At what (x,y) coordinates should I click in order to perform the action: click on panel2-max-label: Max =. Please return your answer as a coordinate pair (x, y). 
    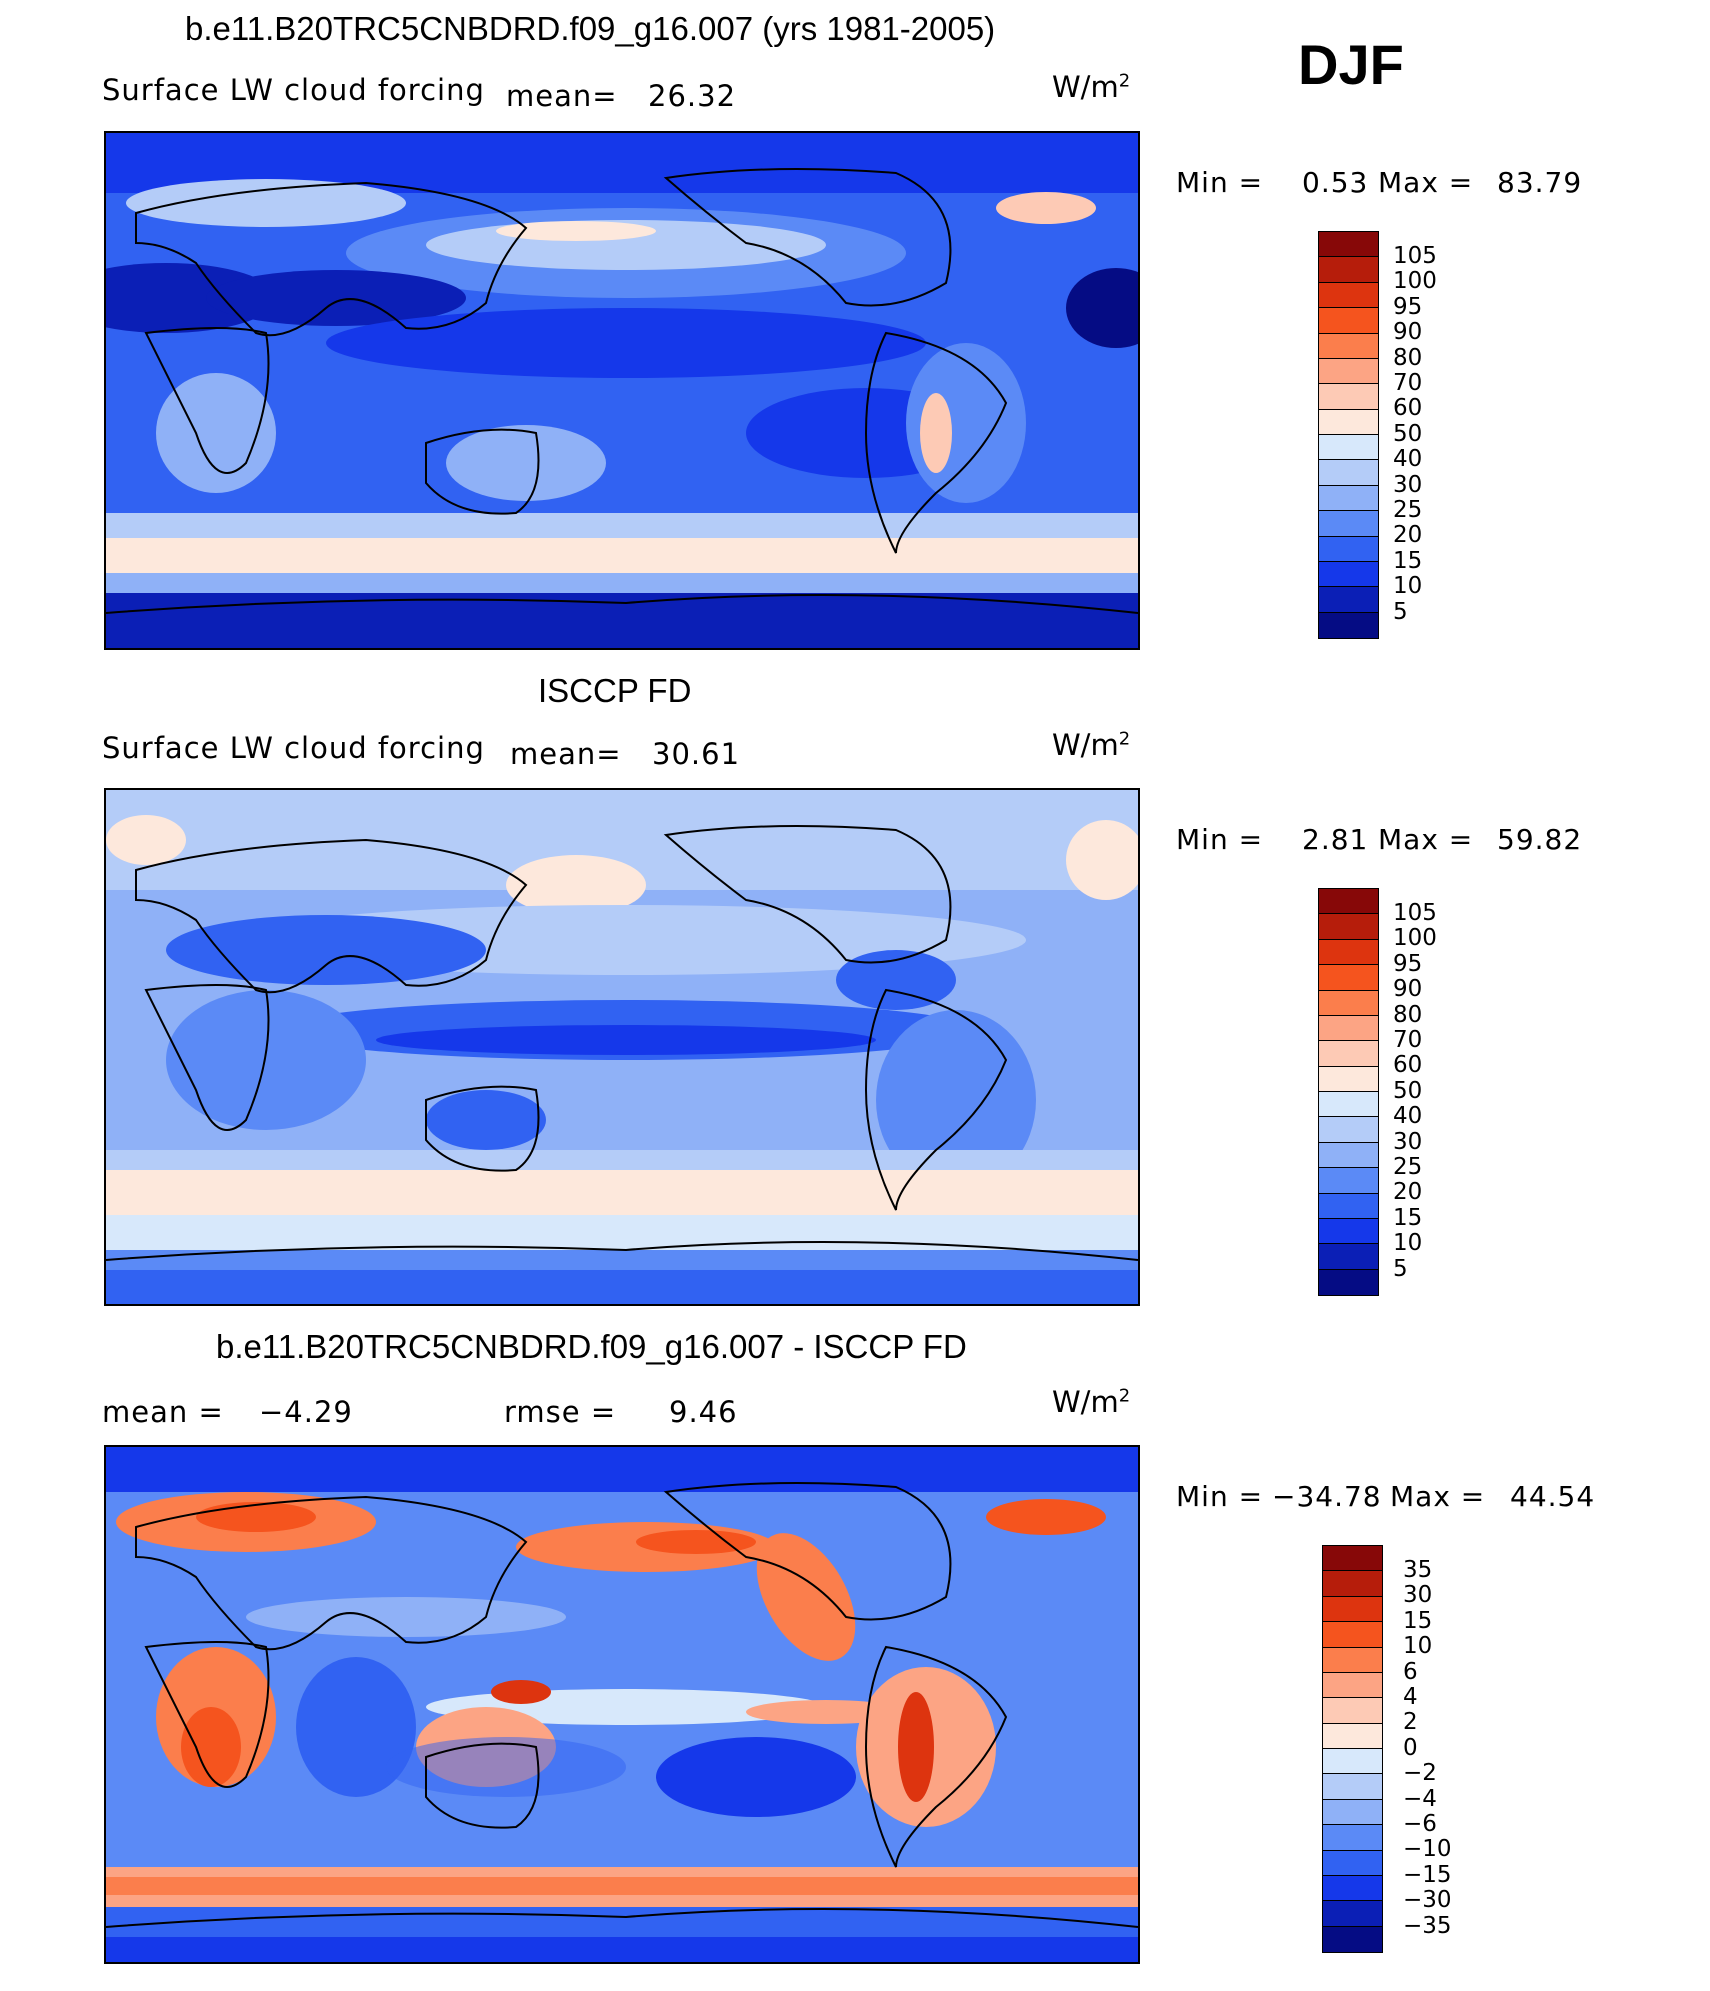
    Looking at the image, I should click on (1426, 839).